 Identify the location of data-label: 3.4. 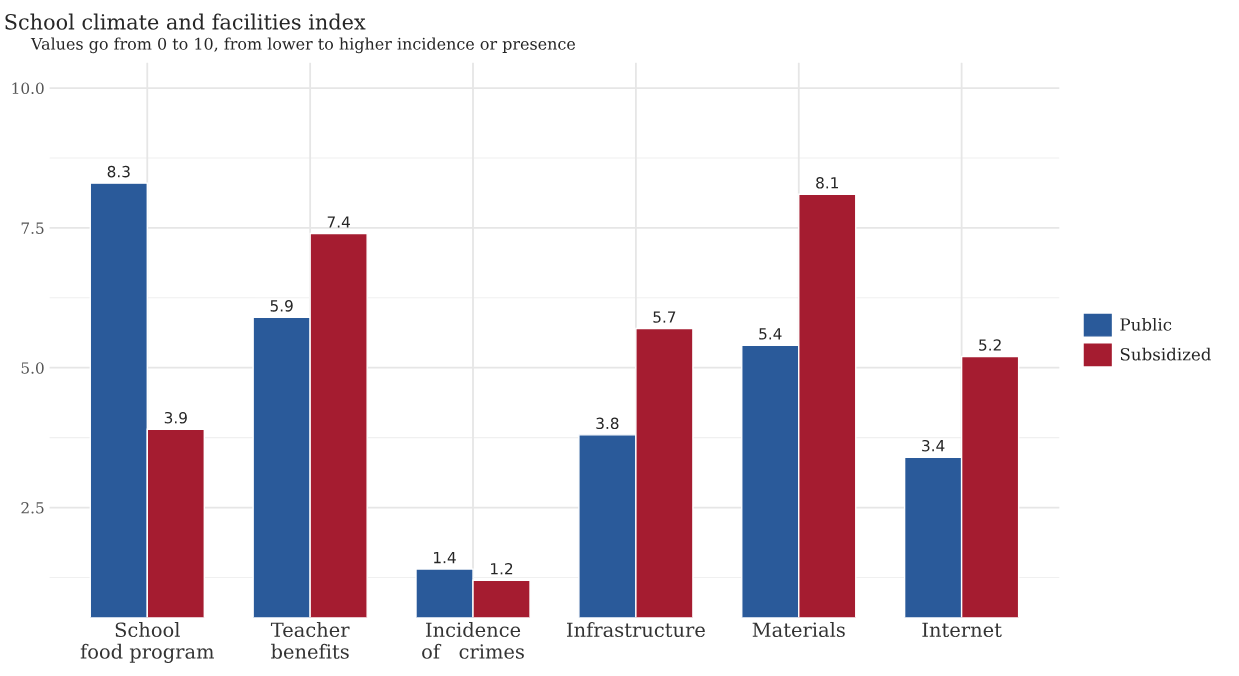
(933, 445).